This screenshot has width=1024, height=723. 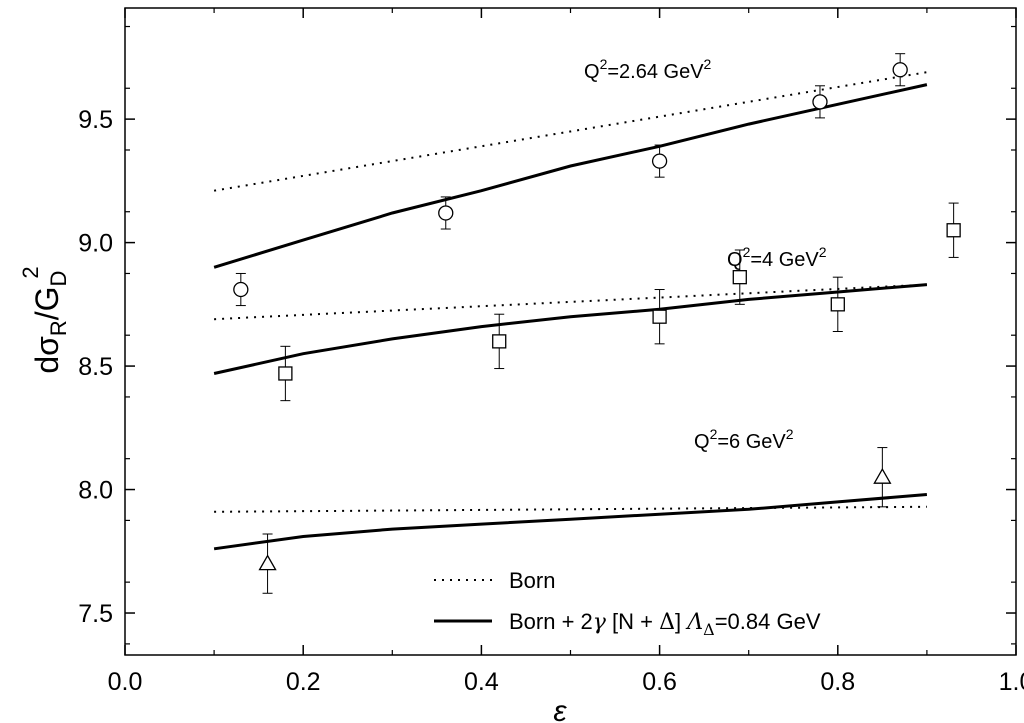 What do you see at coordinates (1011, 682) in the screenshot?
I see `x-tick-label: 1.0` at bounding box center [1011, 682].